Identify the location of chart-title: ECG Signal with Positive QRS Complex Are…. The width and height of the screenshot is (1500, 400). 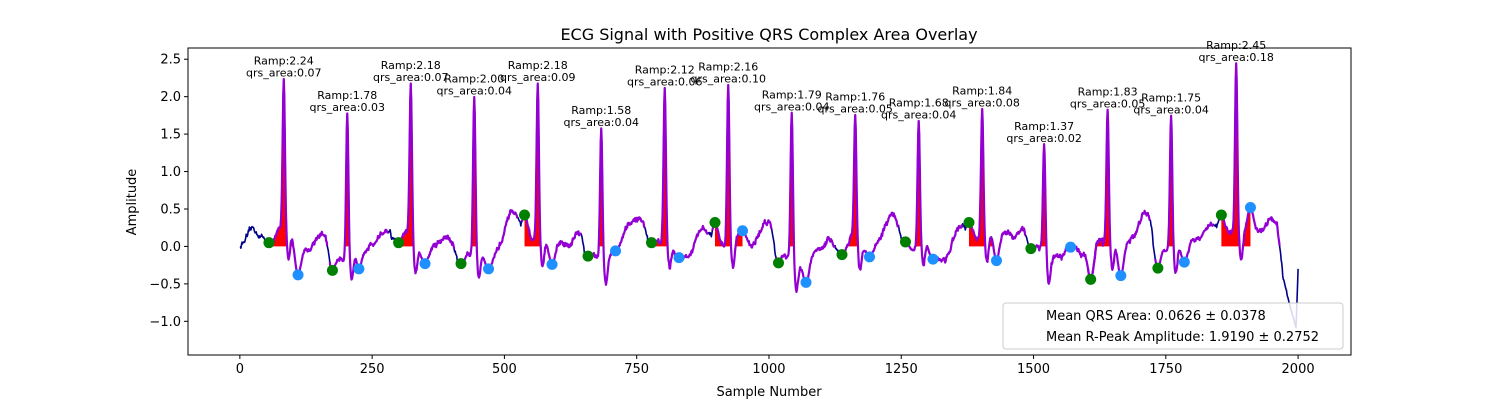
(768, 34).